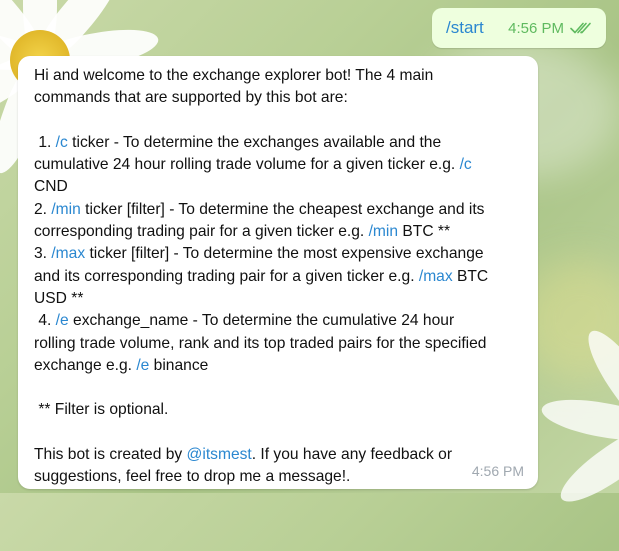  I want to click on author-mention-link: @itsmest, so click(219, 455).